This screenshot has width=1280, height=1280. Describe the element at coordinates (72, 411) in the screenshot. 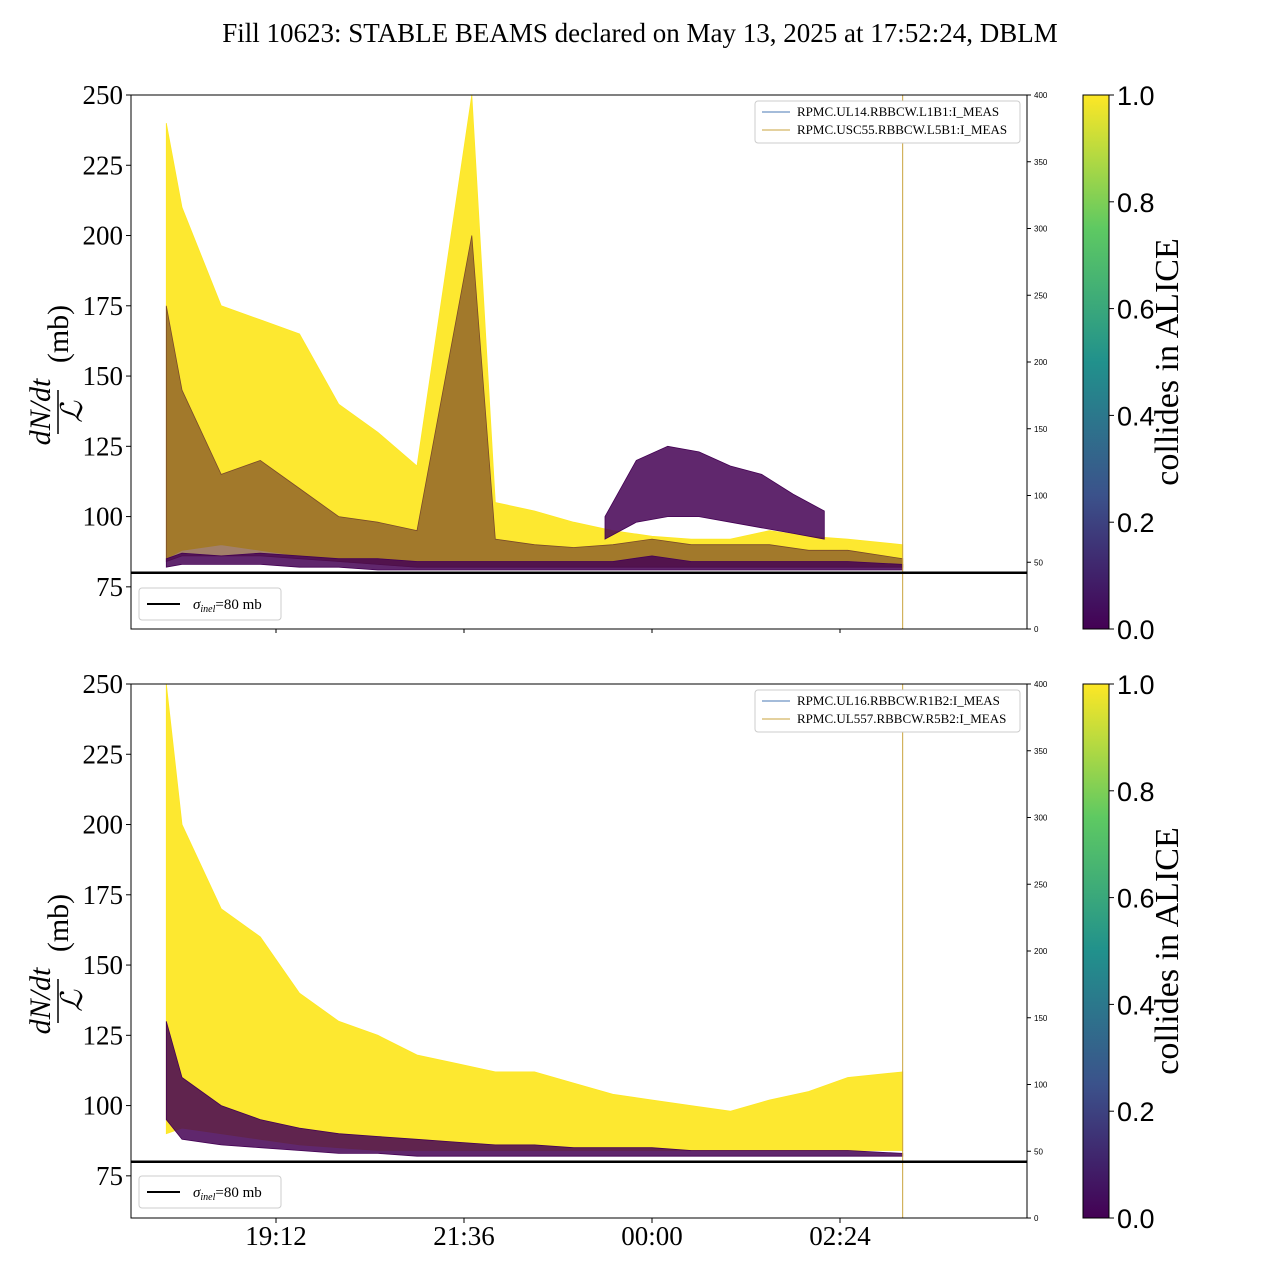

I see `top-ylabel-denominator: ℒ` at that location.